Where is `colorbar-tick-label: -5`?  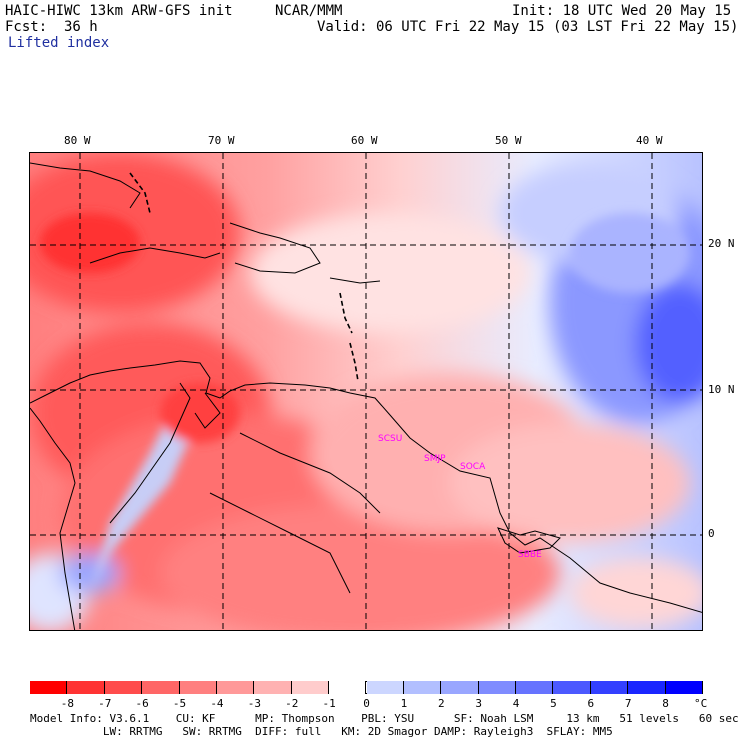 colorbar-tick-label: -5 is located at coordinates (179, 703).